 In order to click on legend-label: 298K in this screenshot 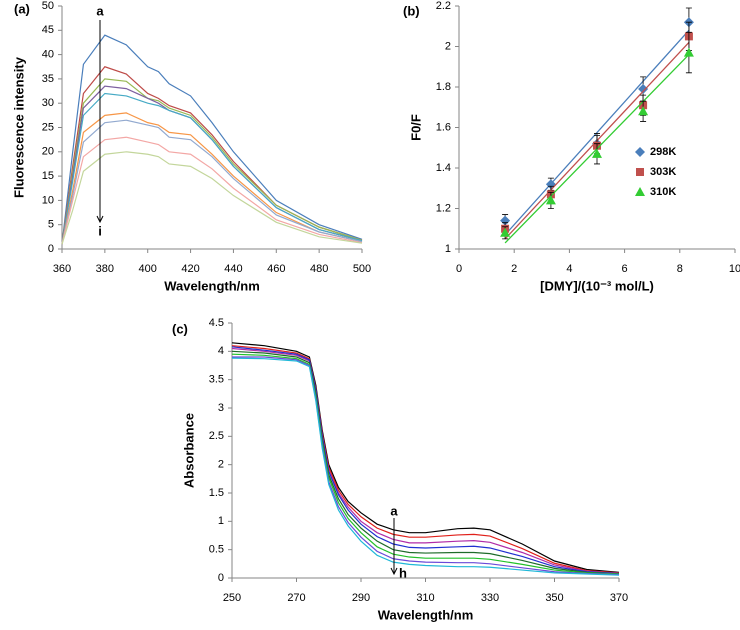, I will do `click(663, 152)`.